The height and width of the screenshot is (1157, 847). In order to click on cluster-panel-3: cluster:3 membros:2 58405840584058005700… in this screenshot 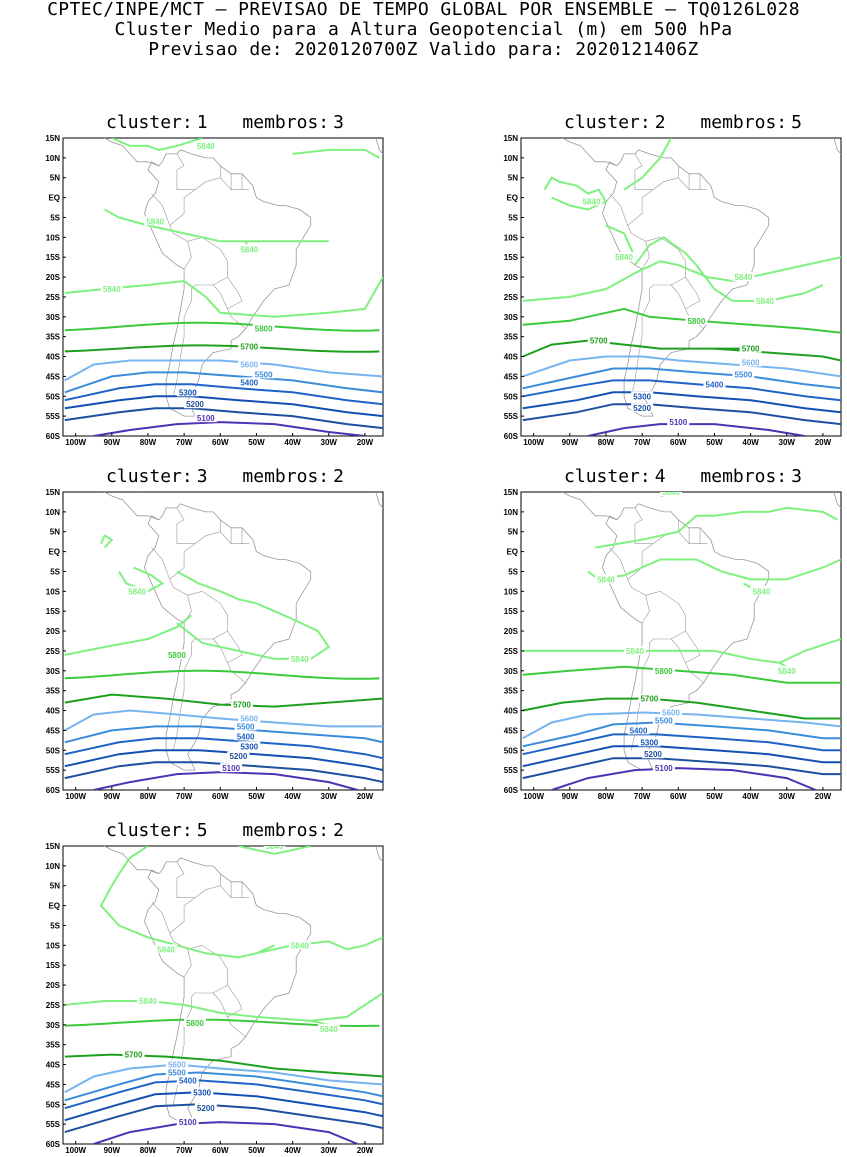, I will do `click(192, 634)`.